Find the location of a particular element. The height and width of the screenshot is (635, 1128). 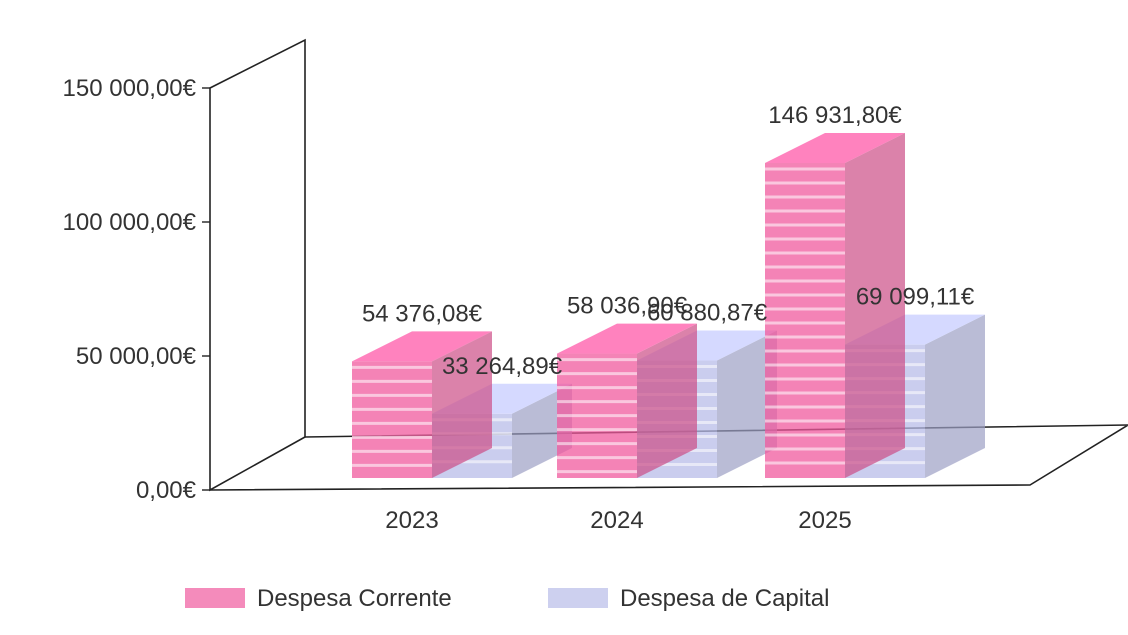

y-tick-label: 50 000,00€ is located at coordinates (136, 356).